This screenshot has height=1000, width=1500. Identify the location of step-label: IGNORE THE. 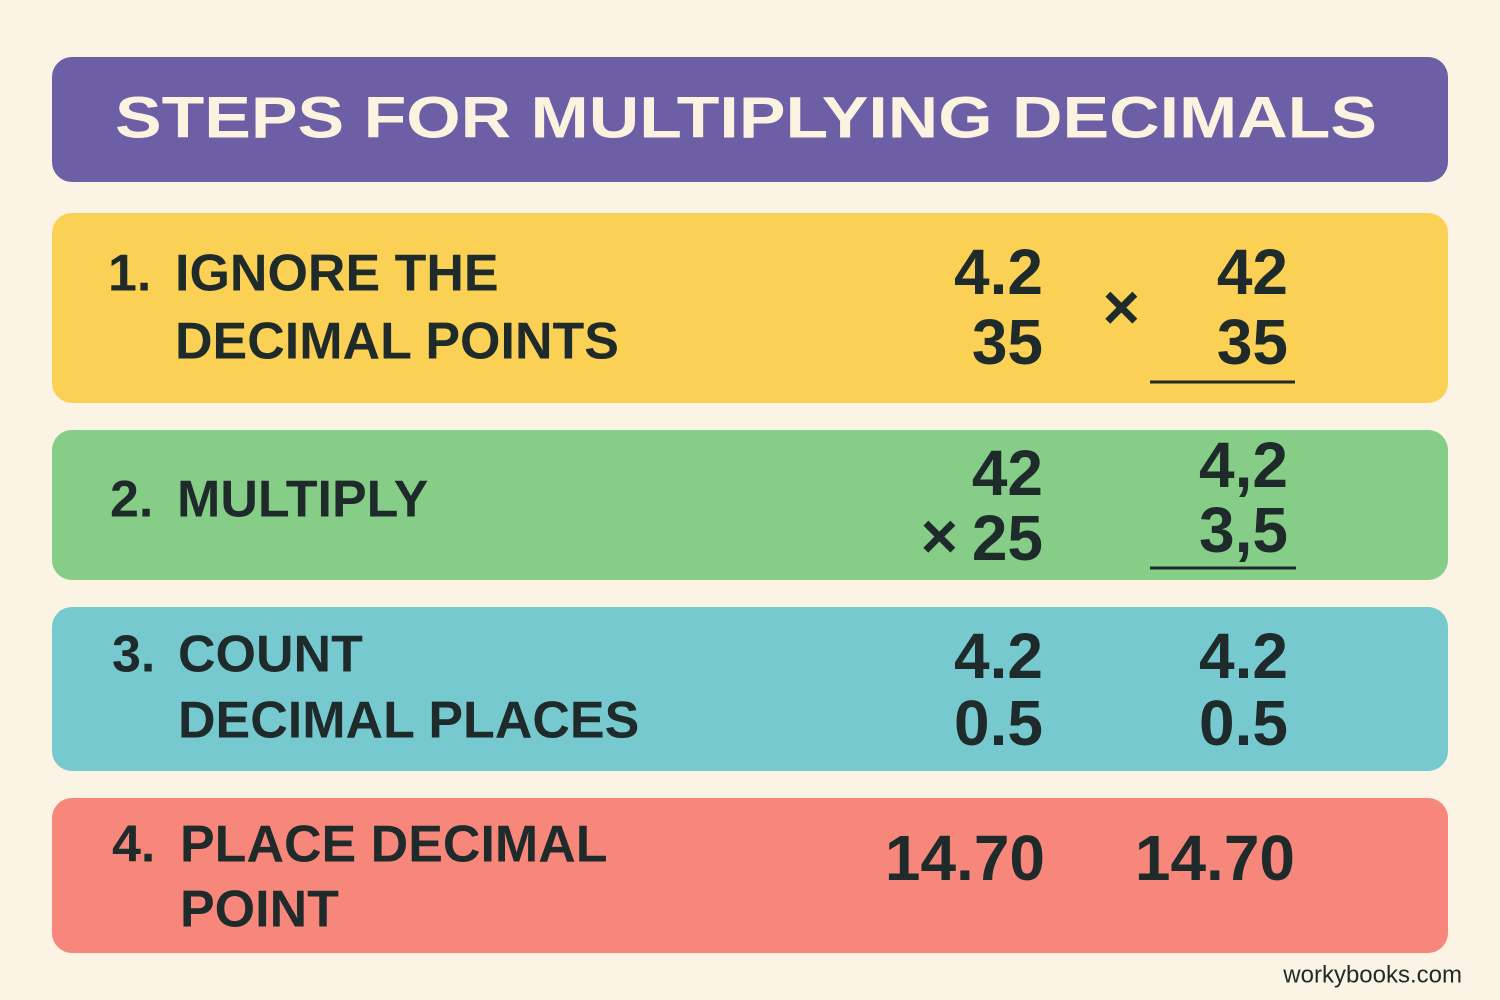
(337, 274).